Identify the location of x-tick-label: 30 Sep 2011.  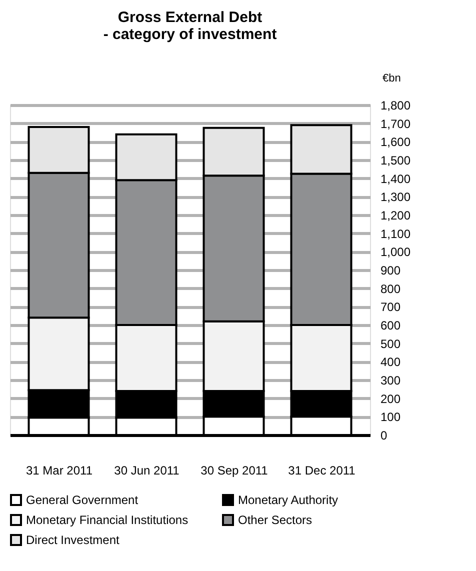
(234, 471).